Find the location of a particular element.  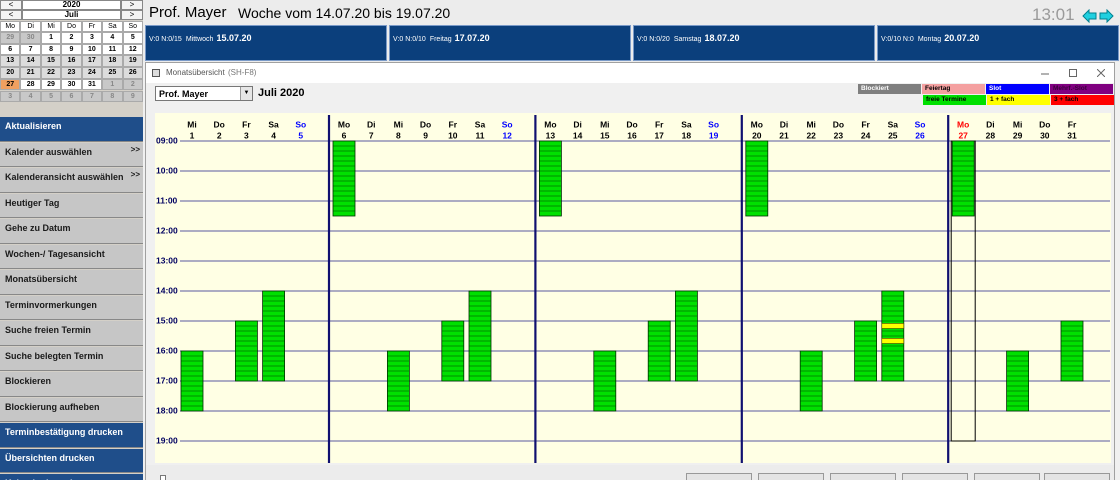

calendar-day: 27 is located at coordinates (10, 84).